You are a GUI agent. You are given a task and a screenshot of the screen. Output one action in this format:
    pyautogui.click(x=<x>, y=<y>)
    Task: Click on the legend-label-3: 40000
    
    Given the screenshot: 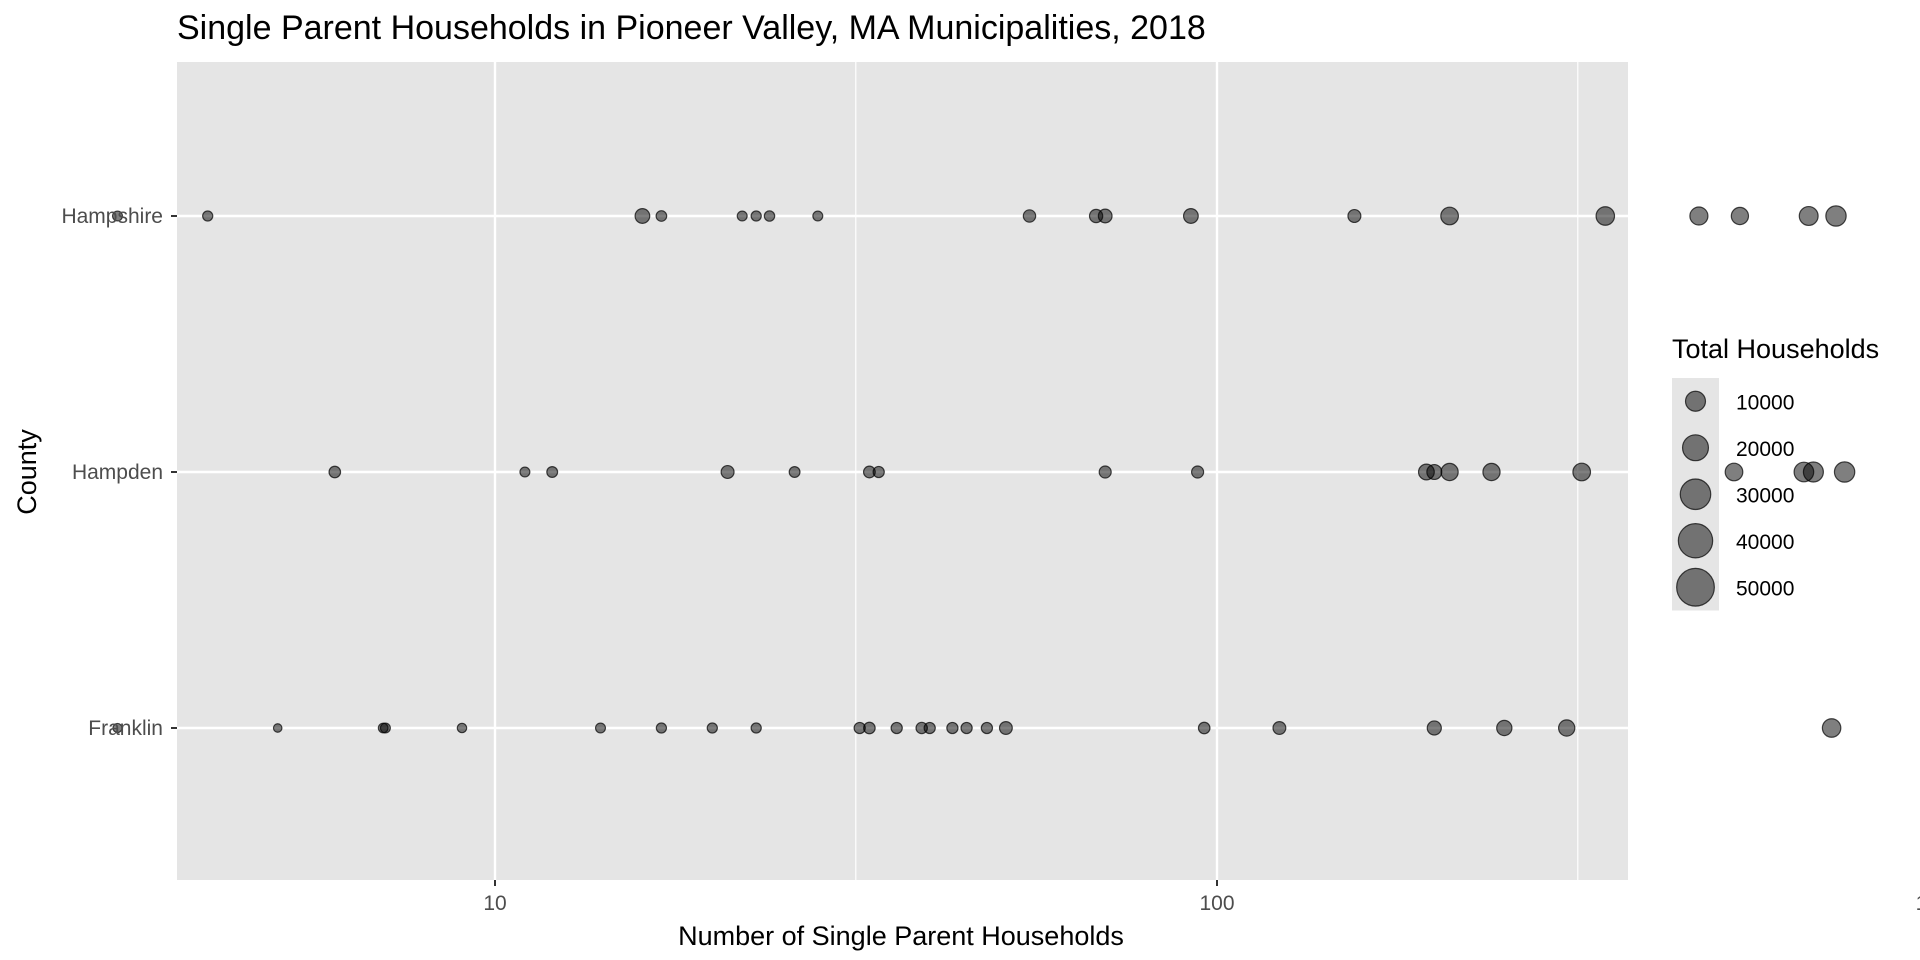 What is the action you would take?
    pyautogui.click(x=1765, y=542)
    